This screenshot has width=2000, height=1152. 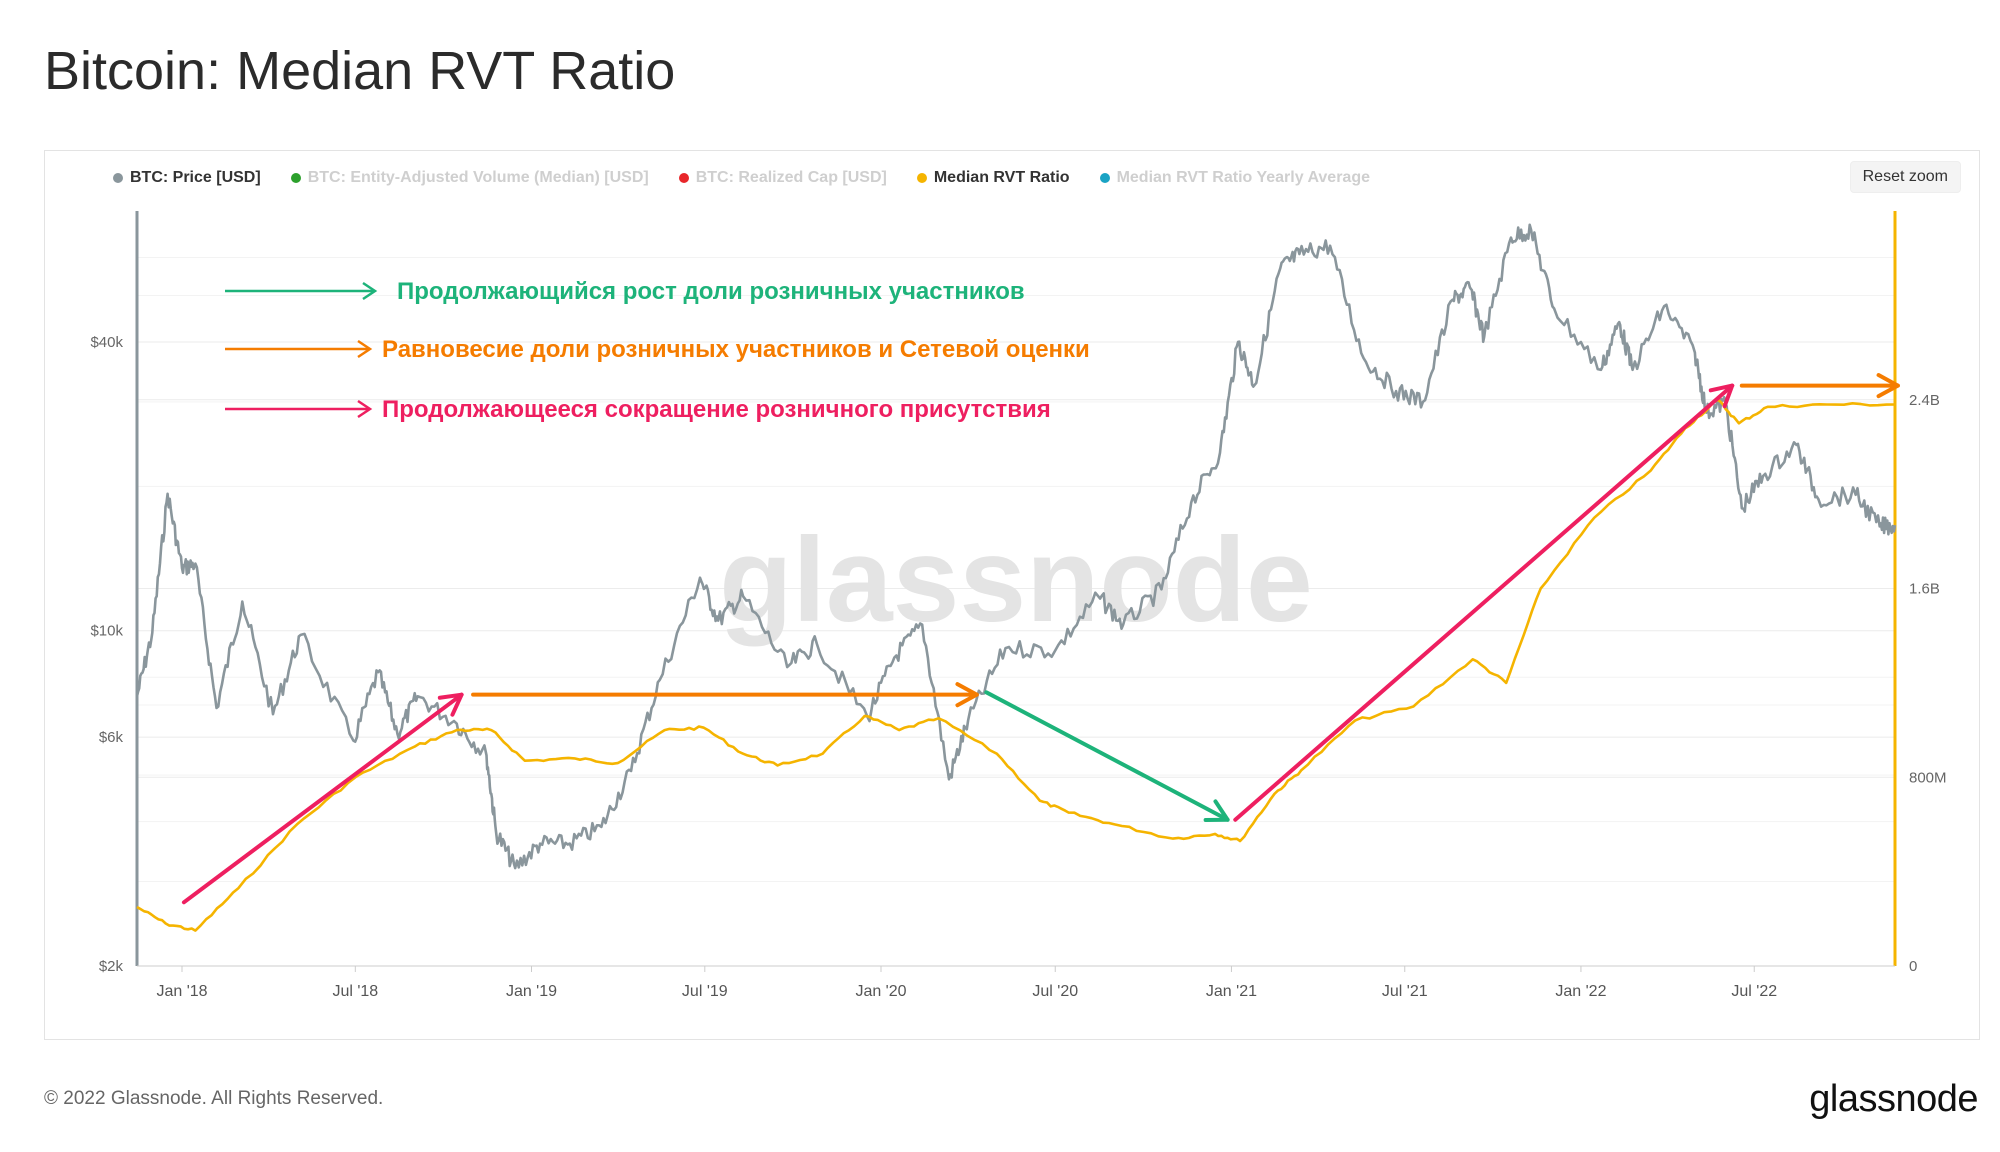 What do you see at coordinates (1055, 991) in the screenshot?
I see `x-tick-label: Jul '20` at bounding box center [1055, 991].